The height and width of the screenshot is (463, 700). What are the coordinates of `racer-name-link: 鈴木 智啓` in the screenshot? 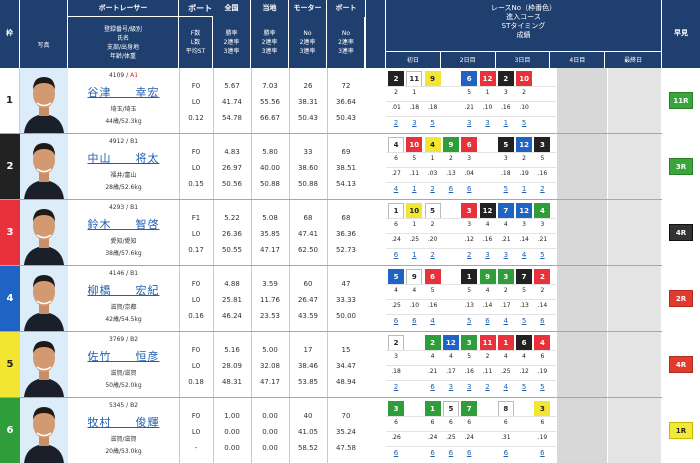 It's located at (123, 224).